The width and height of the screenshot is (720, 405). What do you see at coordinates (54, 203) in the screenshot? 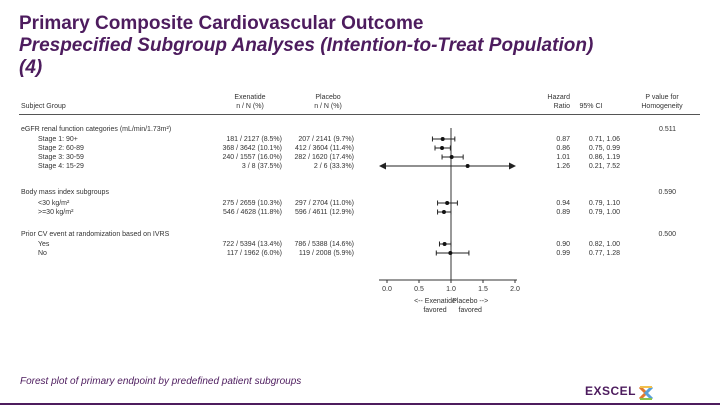
I see `row-label: <30 kg/m²` at bounding box center [54, 203].